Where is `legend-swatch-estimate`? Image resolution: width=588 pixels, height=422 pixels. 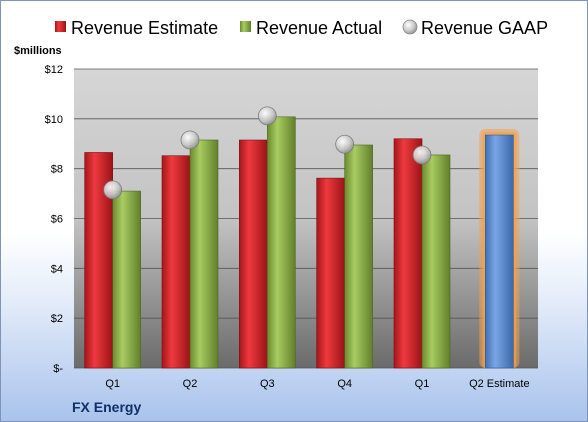 legend-swatch-estimate is located at coordinates (60, 26).